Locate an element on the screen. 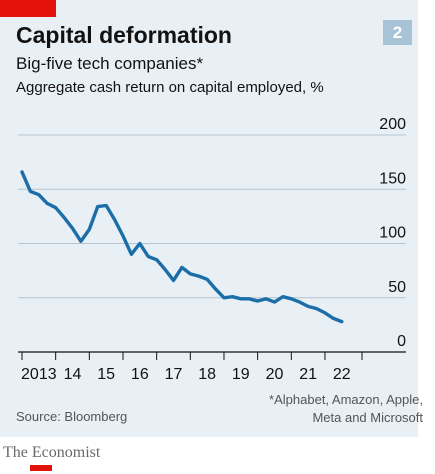 The image size is (435, 474). footnote-line-2: Meta and Microsoft is located at coordinates (367, 417).